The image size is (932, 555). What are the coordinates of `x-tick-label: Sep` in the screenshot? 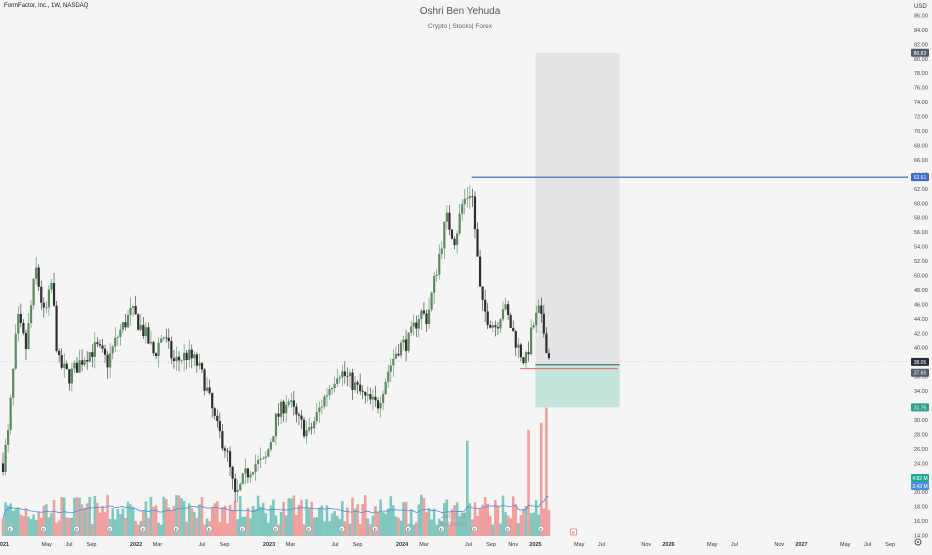 It's located at (890, 545).